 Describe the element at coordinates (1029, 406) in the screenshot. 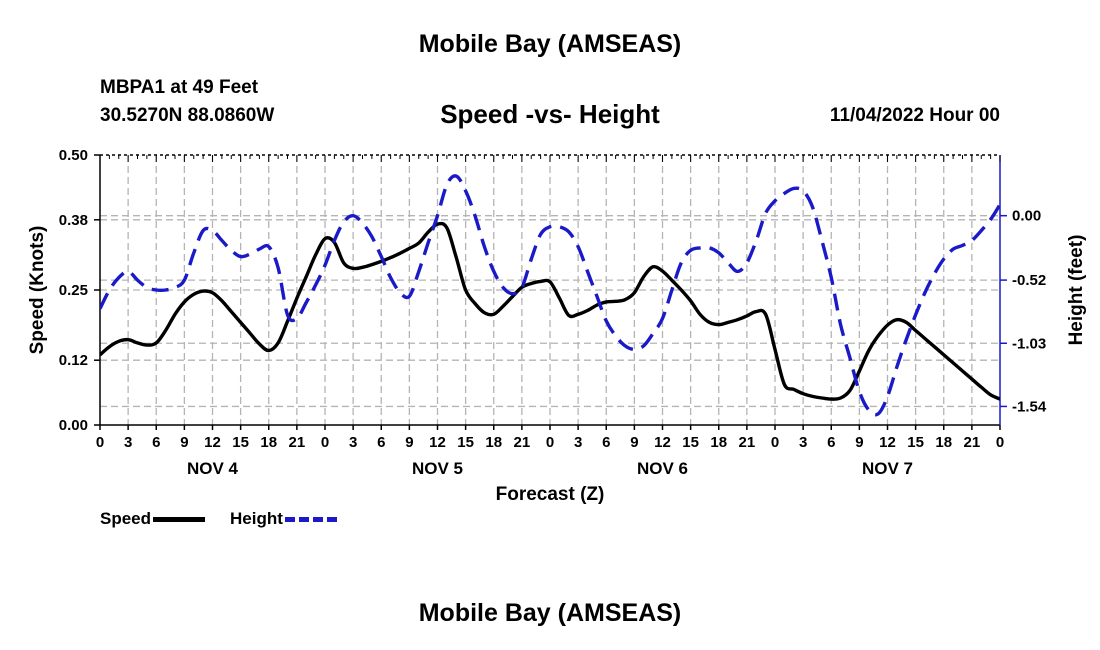

I see `y2-tick-label: -1.54` at that location.